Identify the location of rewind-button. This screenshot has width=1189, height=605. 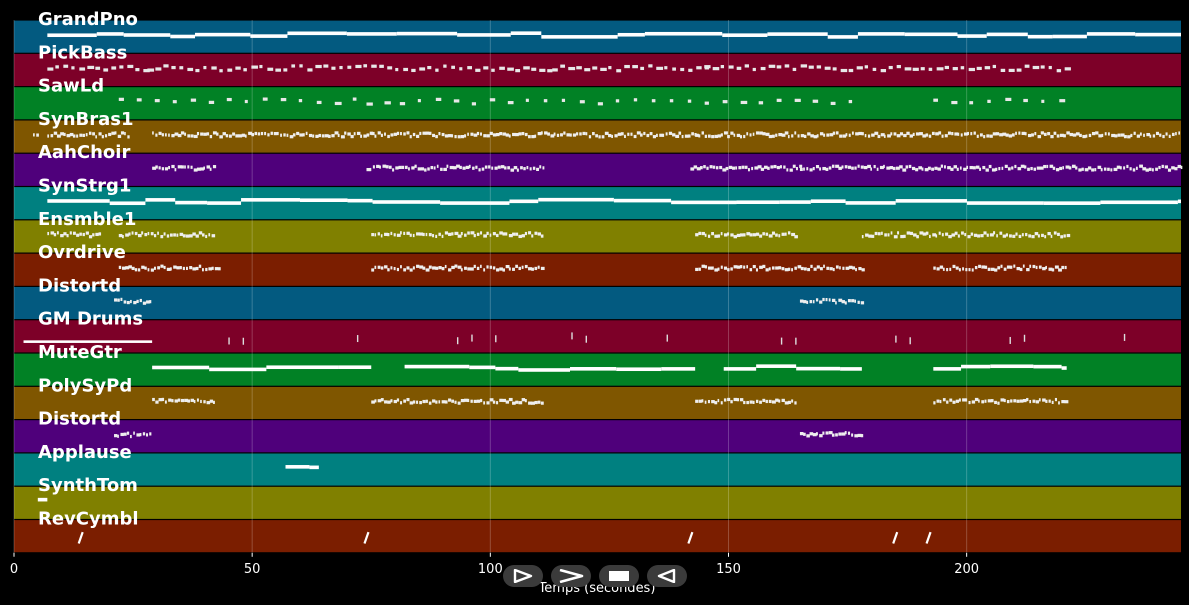
(667, 576).